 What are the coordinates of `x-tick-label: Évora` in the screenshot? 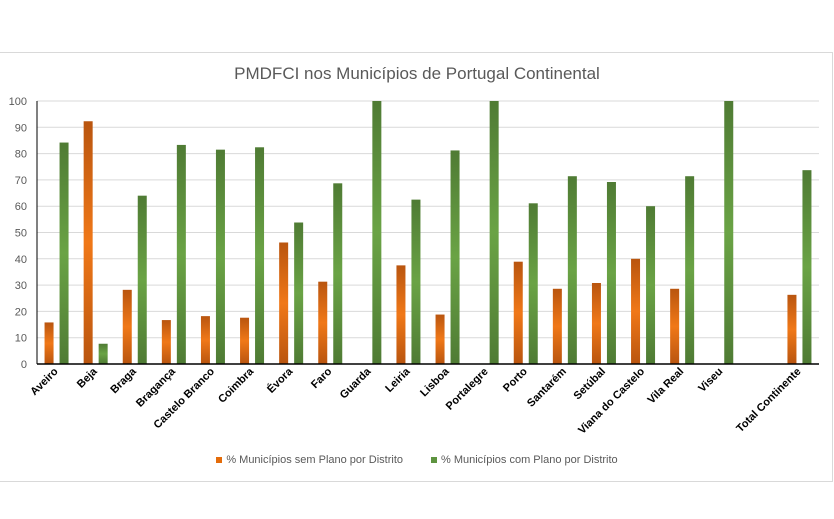 It's located at (279, 379).